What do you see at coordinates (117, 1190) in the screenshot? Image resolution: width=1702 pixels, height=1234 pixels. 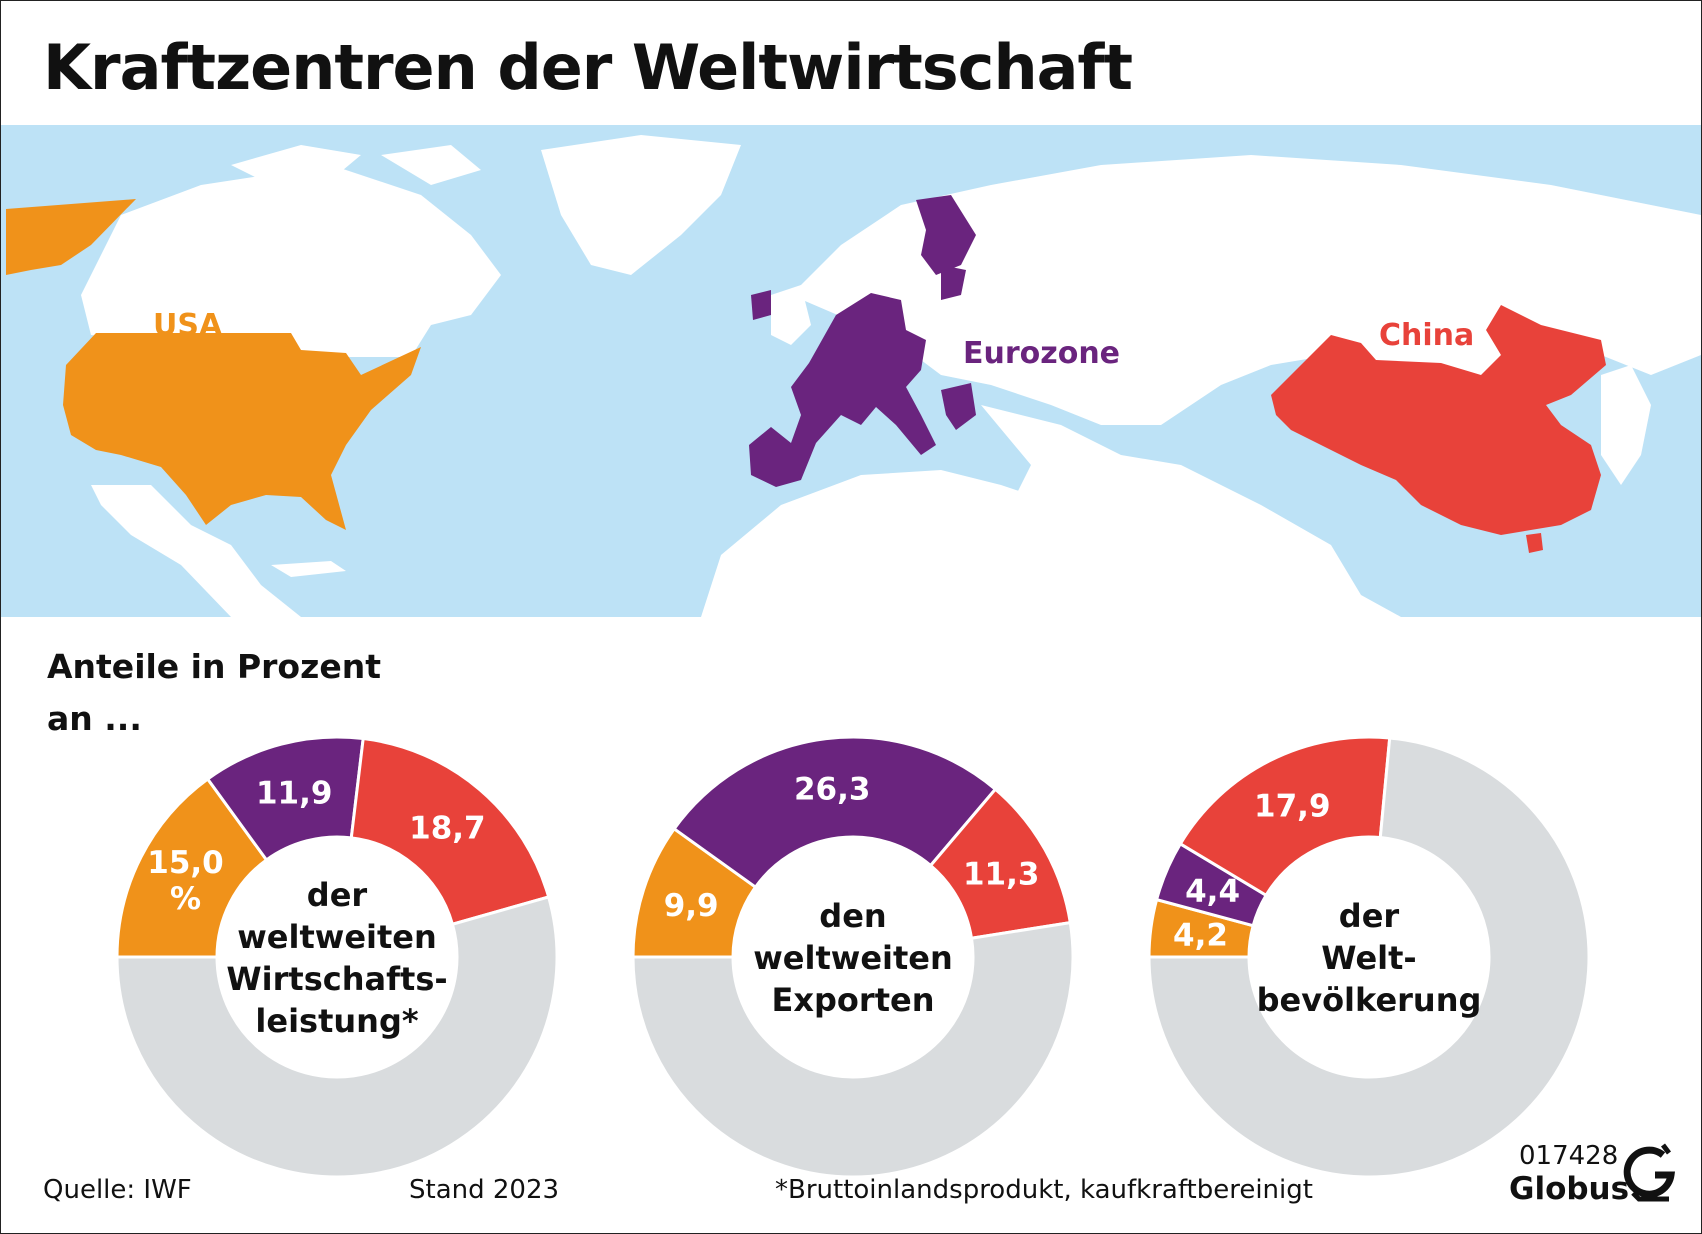 I see `footer-source: Quelle: IWF` at bounding box center [117, 1190].